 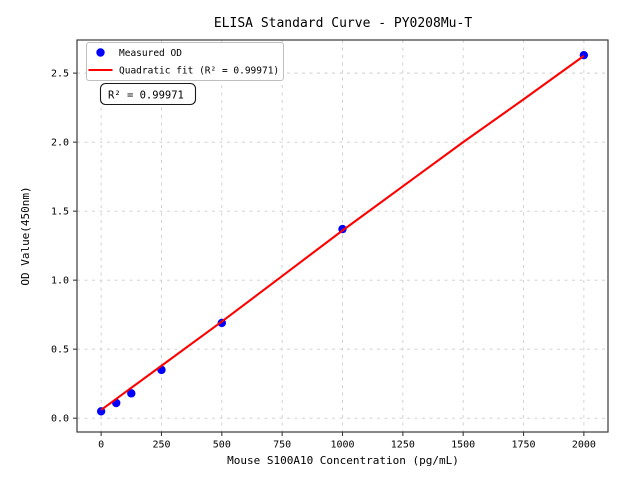 What do you see at coordinates (523, 445) in the screenshot?
I see `x-tick-label: 1750` at bounding box center [523, 445].